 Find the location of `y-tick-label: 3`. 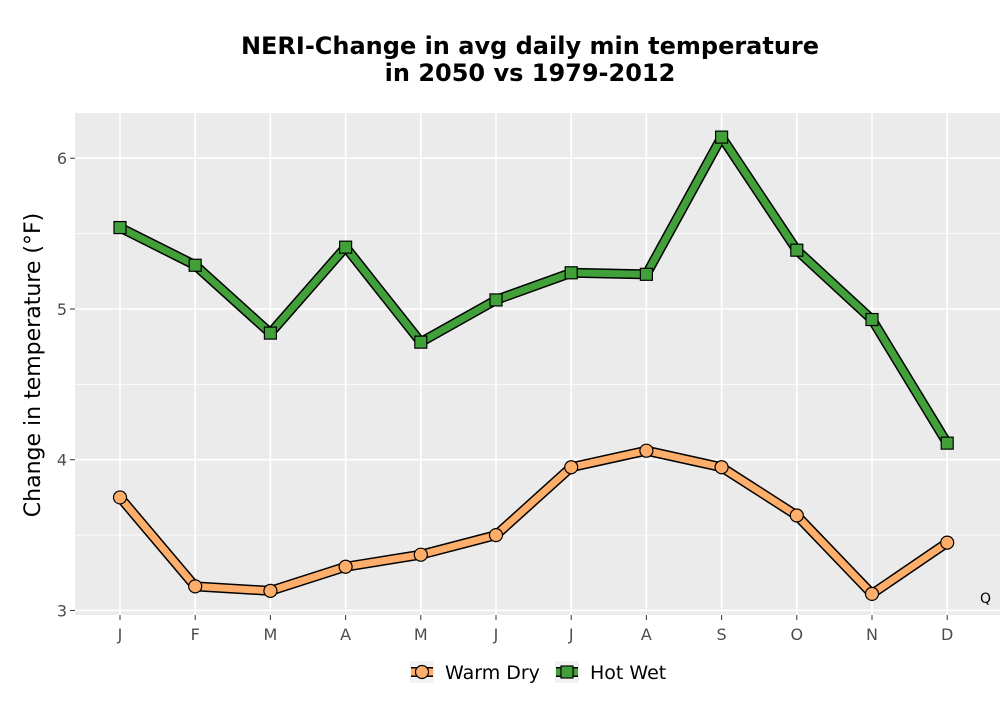

y-tick-label: 3 is located at coordinates (62, 610).